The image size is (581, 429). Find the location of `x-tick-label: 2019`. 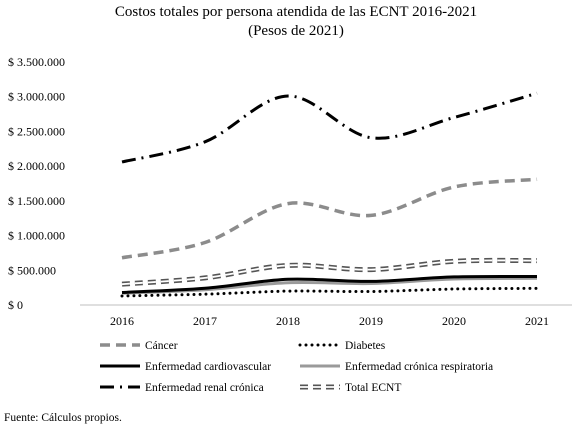

x-tick-label: 2019 is located at coordinates (371, 321).